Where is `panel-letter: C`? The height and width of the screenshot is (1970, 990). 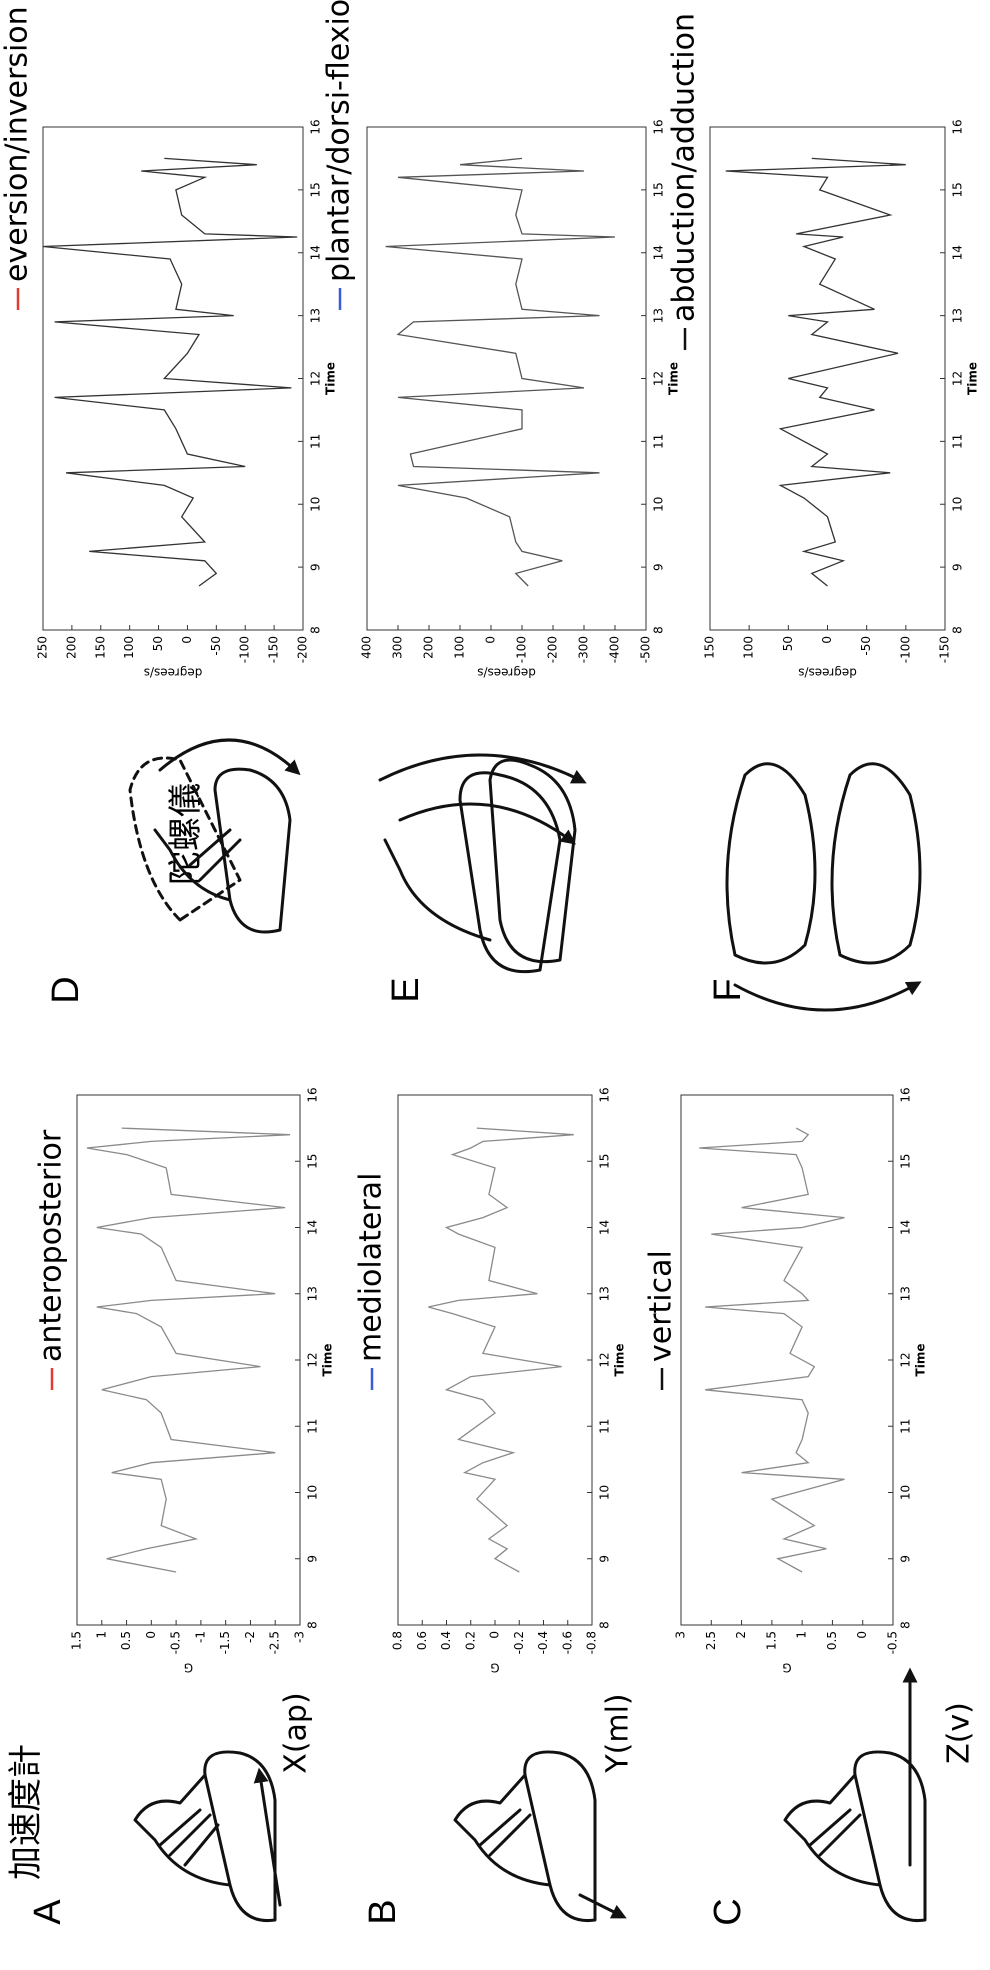 panel-letter: C is located at coordinates (728, 1911).